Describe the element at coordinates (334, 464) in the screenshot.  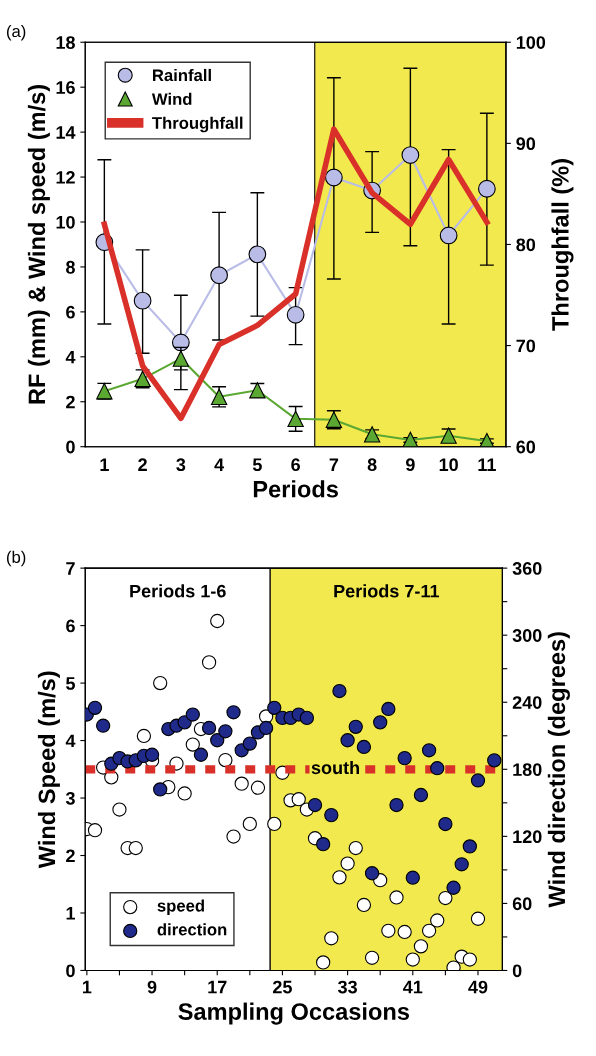
I see `x-tick-label: 7` at that location.